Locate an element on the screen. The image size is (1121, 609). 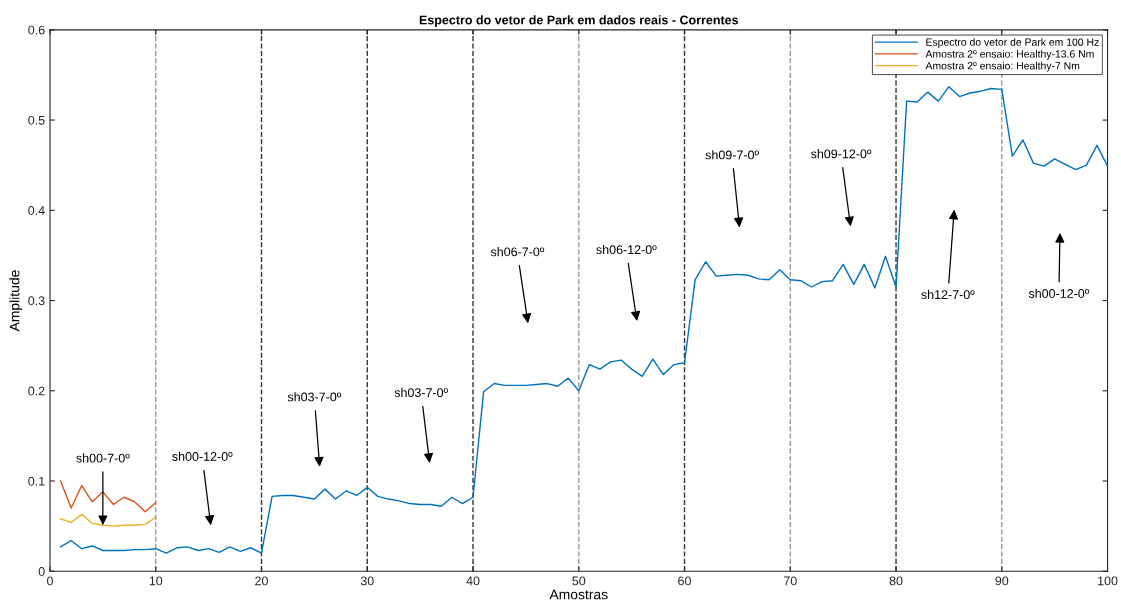
chart-title: Espectro do vetor de Park em dados reais - Correntes is located at coordinates (579, 21).